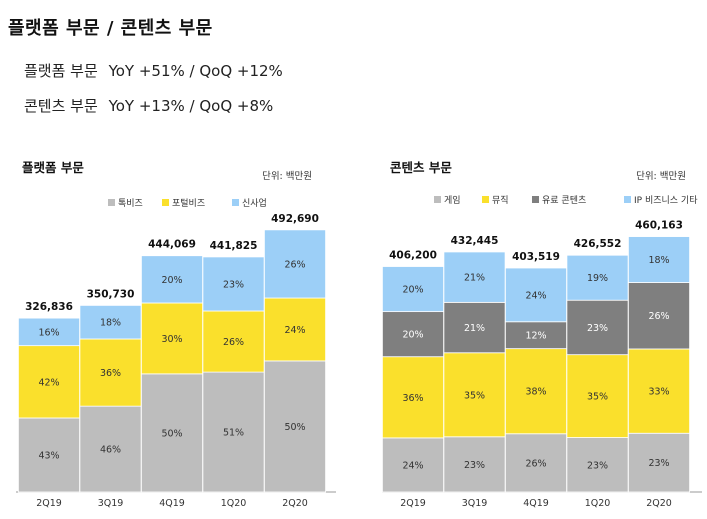 Image resolution: width=707 pixels, height=519 pixels. Describe the element at coordinates (49, 307) in the screenshot. I see `platform-total-label-2Q19: 326,836` at that location.